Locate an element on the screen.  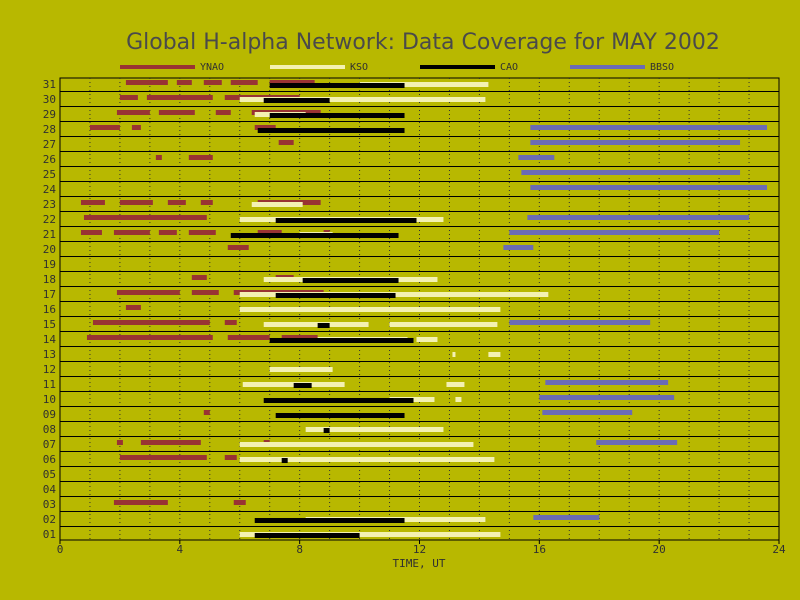
x-tick-label-24: 24 is located at coordinates (779, 549).